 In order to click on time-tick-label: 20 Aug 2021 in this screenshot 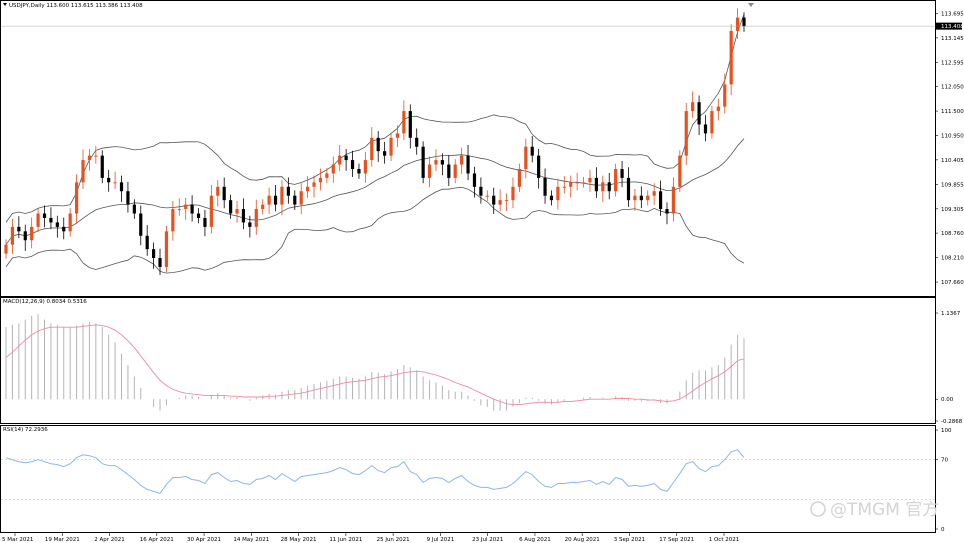, I will do `click(582, 540)`.